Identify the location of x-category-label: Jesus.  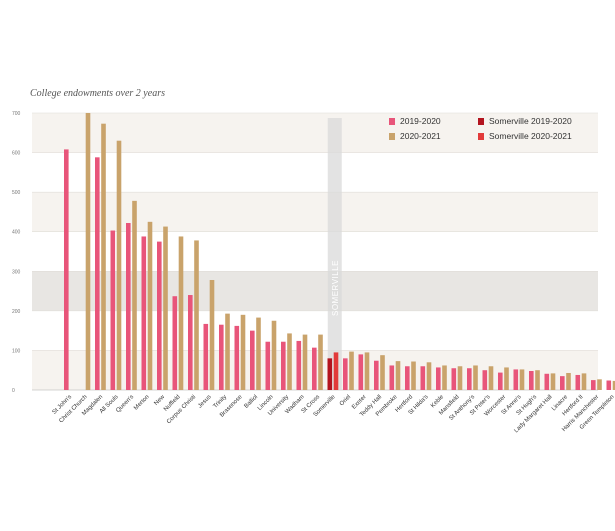
(204, 401).